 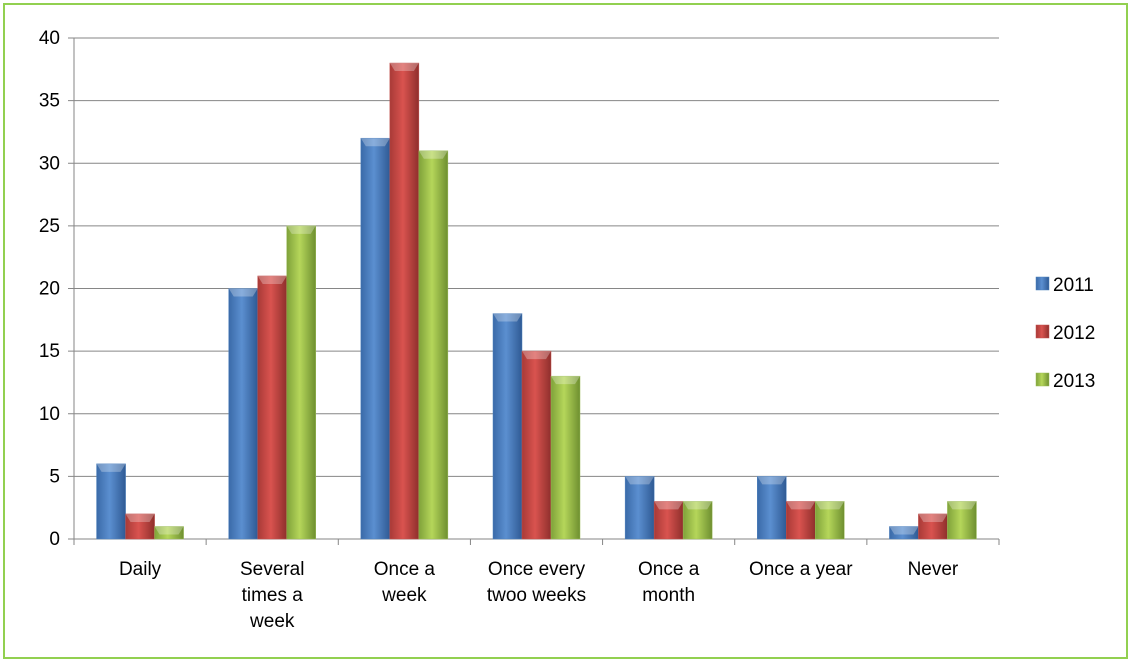 What do you see at coordinates (405, 582) in the screenshot?
I see `x-category-label: Once a week` at bounding box center [405, 582].